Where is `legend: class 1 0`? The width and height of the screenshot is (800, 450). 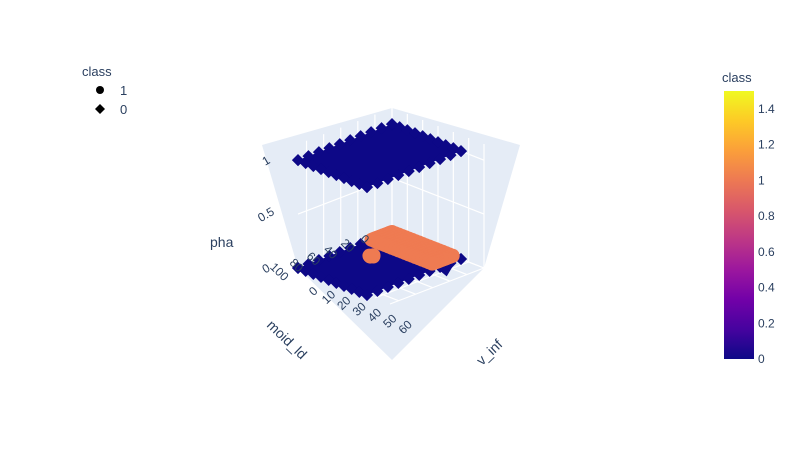 legend: class 1 0 is located at coordinates (104, 90).